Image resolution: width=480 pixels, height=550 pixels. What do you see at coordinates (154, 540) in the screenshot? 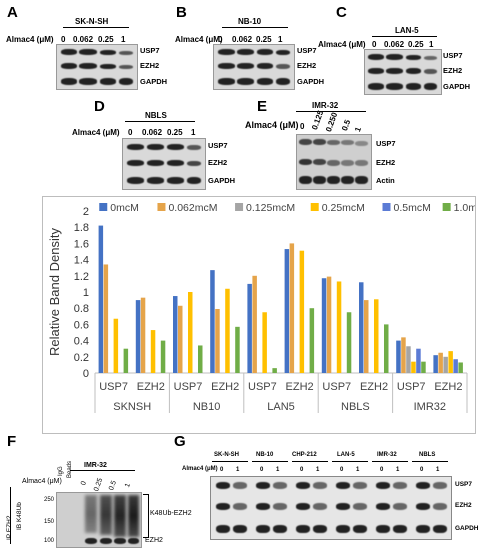
I see `ezh2-label-f: EZH2` at bounding box center [154, 540].